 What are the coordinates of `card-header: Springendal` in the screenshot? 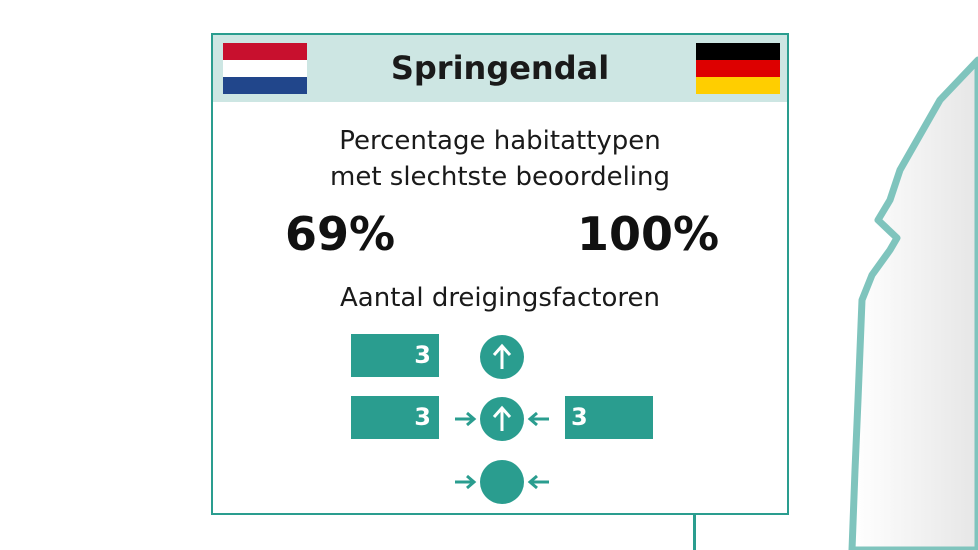 It's located at (500, 68).